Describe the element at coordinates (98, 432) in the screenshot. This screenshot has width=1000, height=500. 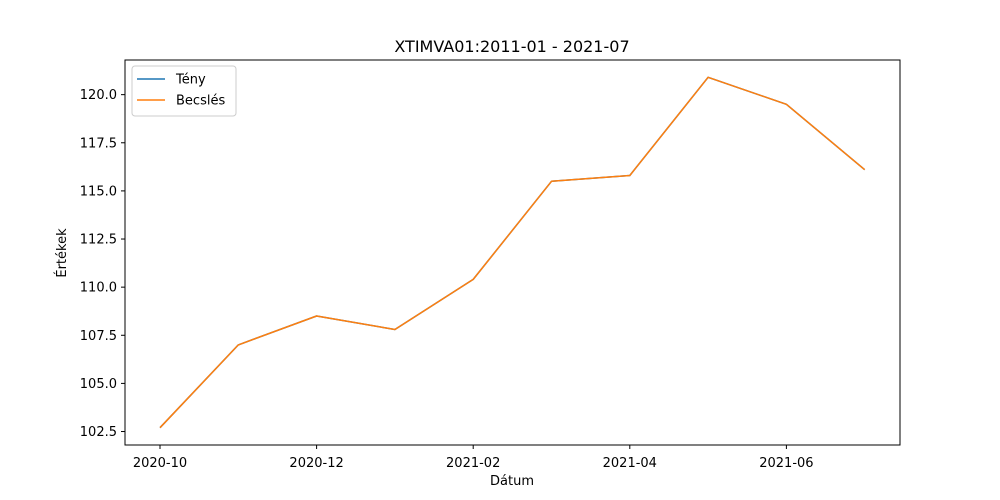
I see `y-tick-label: 102.5` at that location.